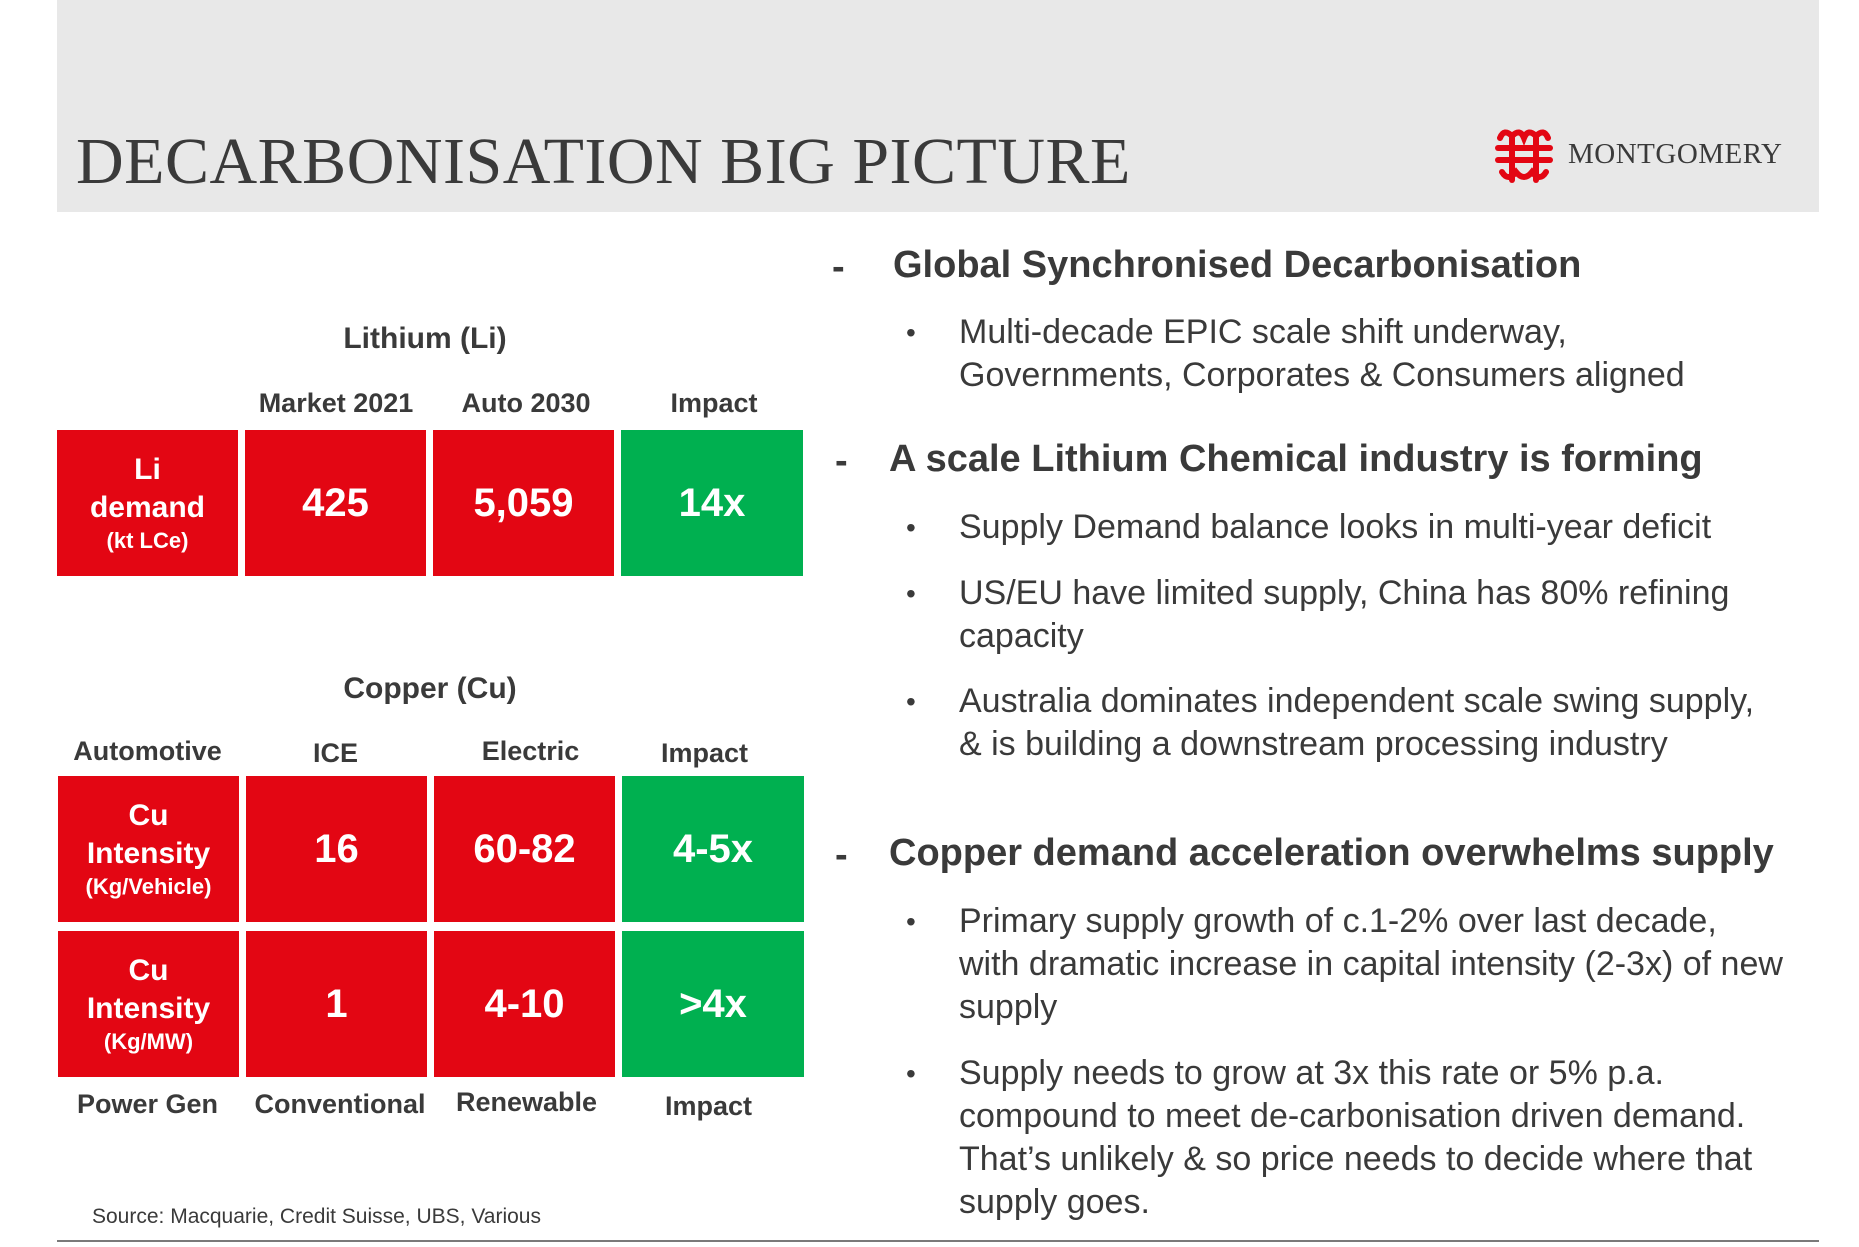  Describe the element at coordinates (148, 849) in the screenshot. I see `cu-vehicle-row-label: Cu Intensity (Kg/Vehicle)` at that location.